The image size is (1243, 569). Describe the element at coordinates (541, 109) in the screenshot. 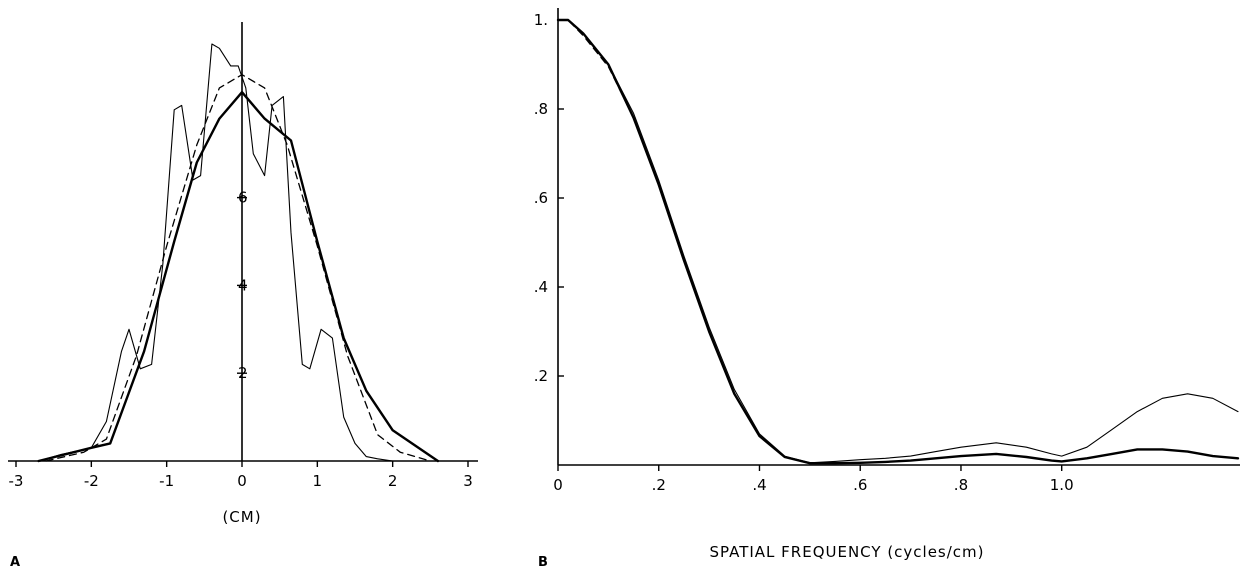

I see `panel-b-y-tick-label: .8` at that location.